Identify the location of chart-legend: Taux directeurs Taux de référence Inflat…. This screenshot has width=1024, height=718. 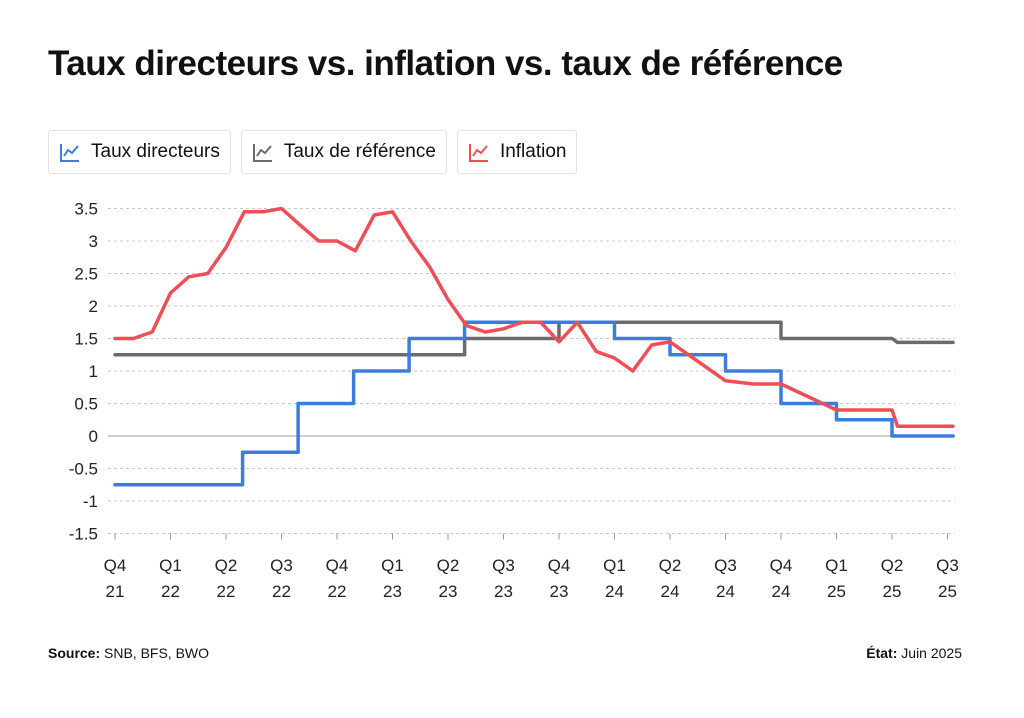
(313, 152).